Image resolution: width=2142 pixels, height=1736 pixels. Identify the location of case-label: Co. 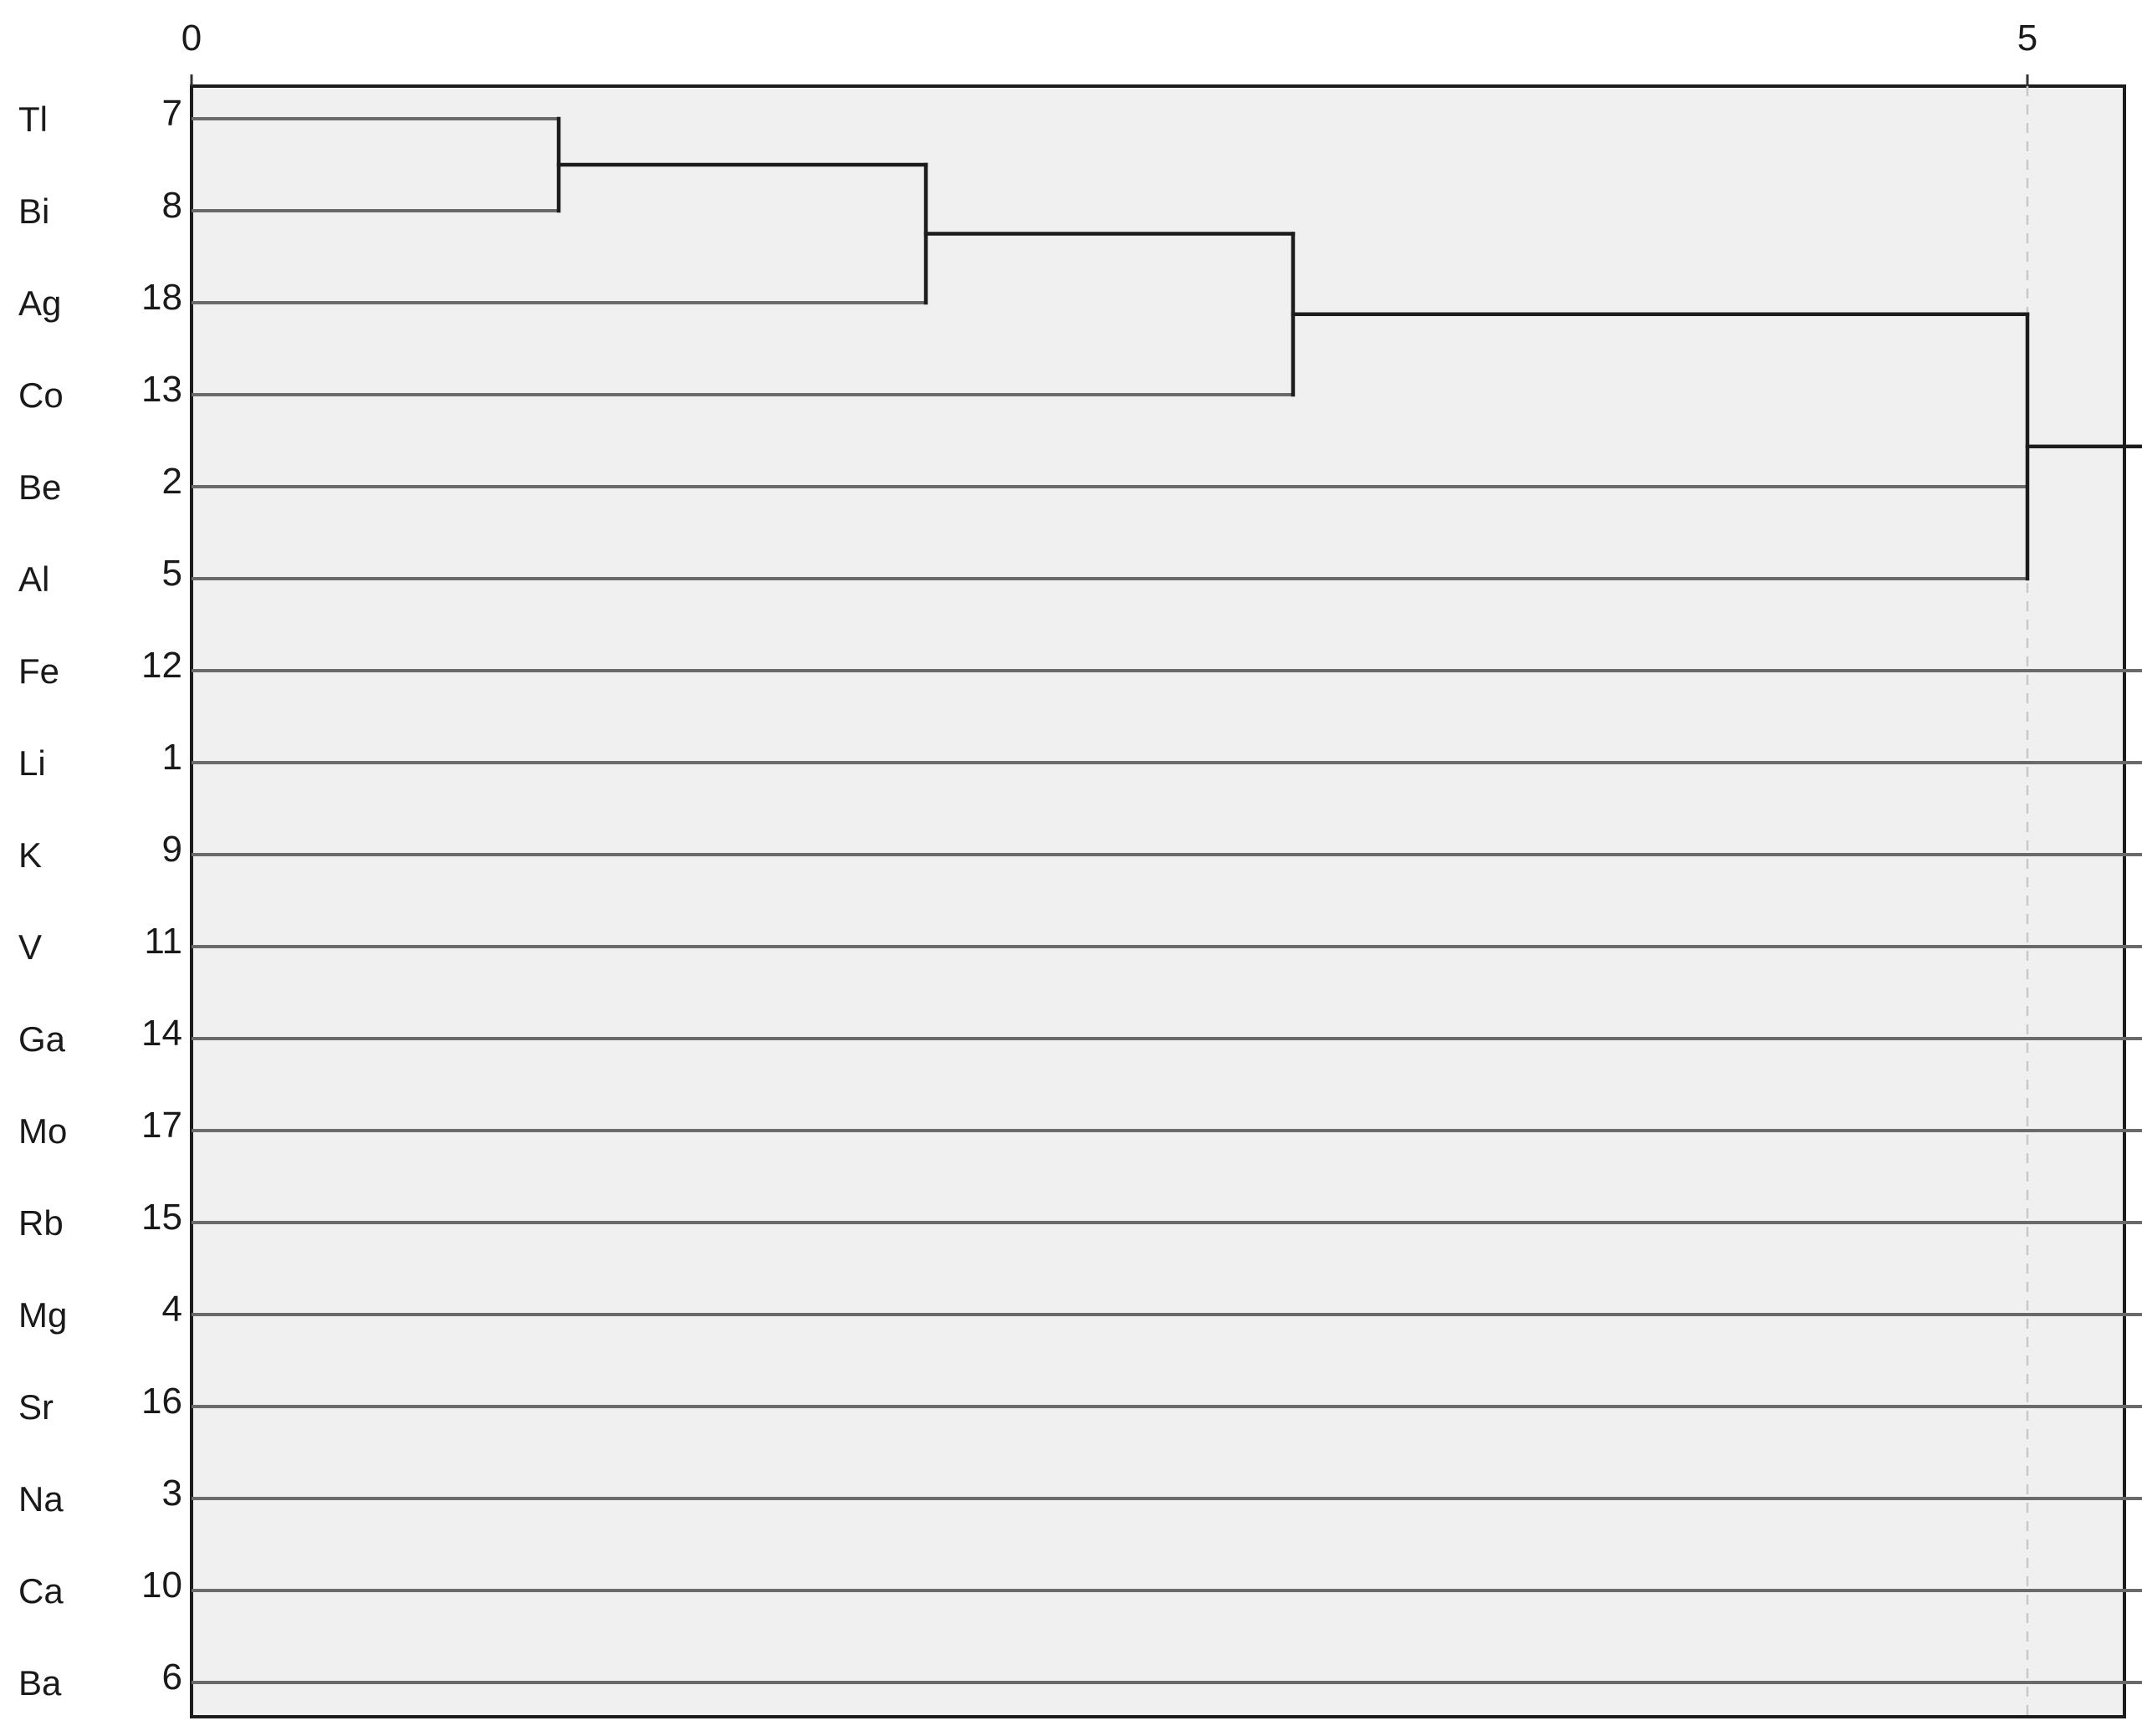
(41, 395).